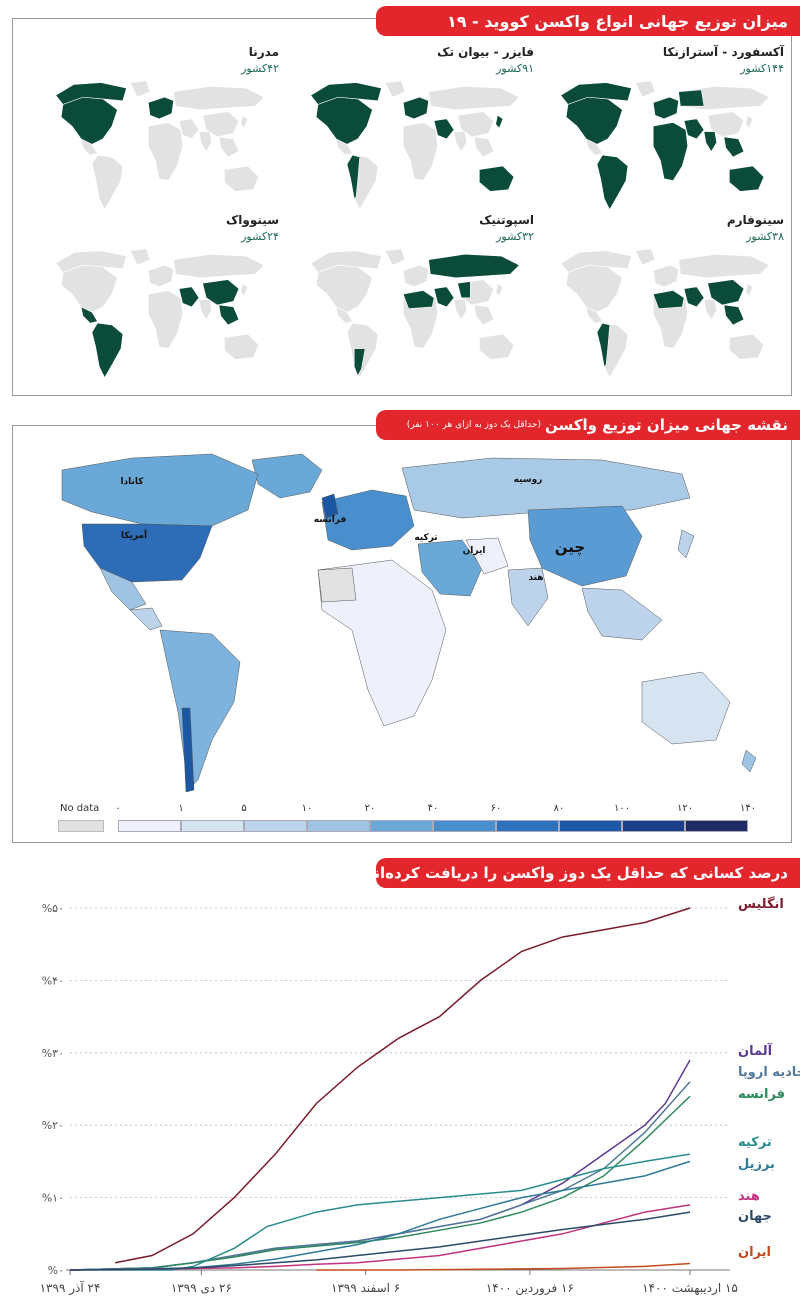 The width and height of the screenshot is (800, 1304). Describe the element at coordinates (244, 808) in the screenshot. I see `legend-tick-label: ۵` at that location.